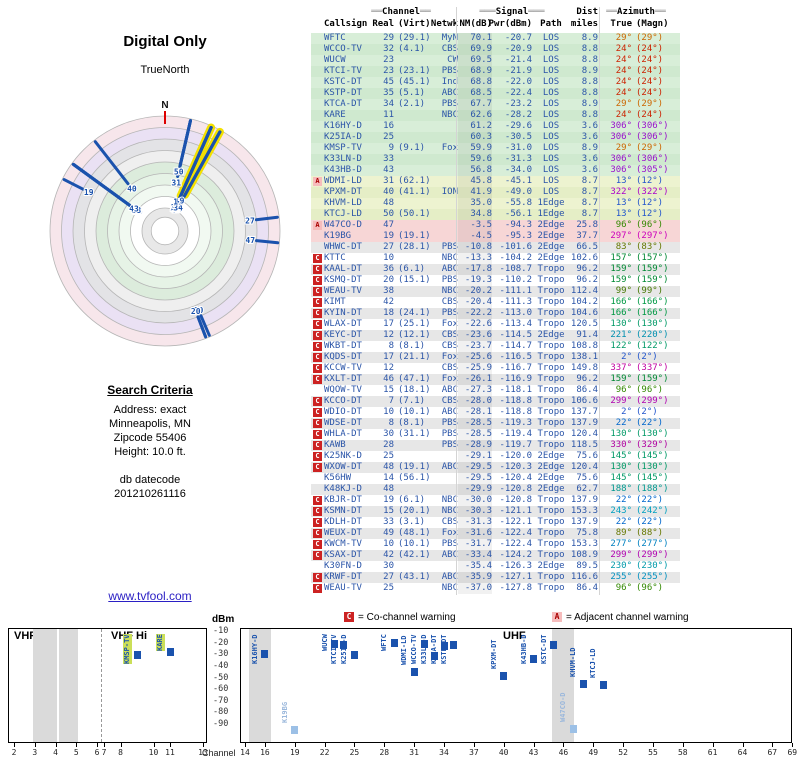 The height and width of the screenshot is (768, 800). I want to click on cell-re: 43, so click(388, 170).